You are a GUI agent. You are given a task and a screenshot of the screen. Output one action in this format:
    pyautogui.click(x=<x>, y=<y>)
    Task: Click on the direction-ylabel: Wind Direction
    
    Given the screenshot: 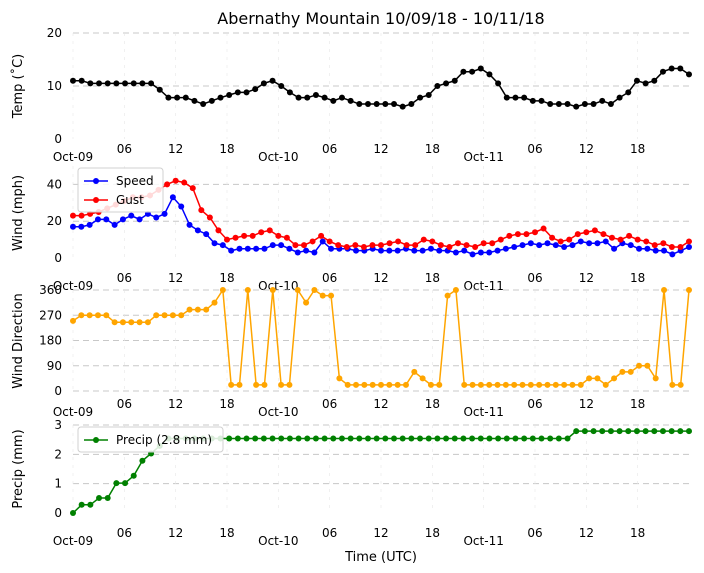 What is the action you would take?
    pyautogui.click(x=18, y=341)
    